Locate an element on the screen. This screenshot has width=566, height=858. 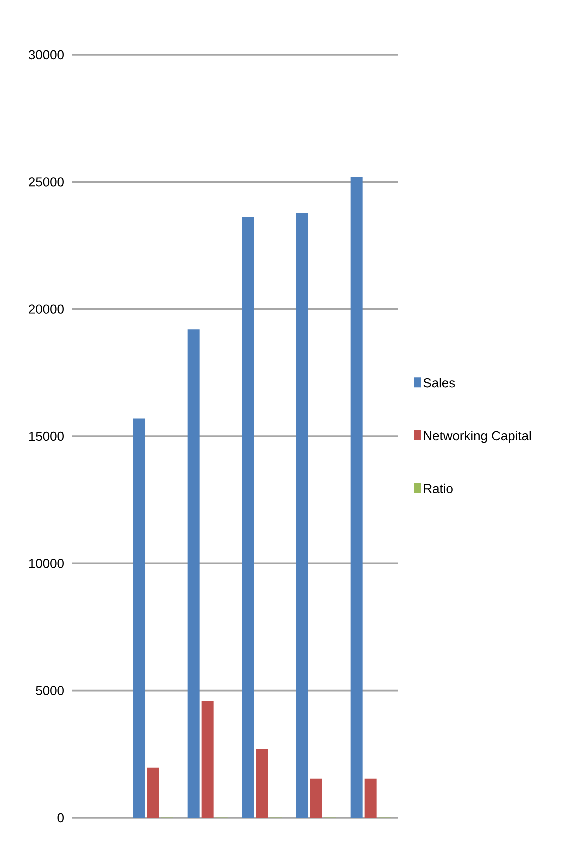
y-tick-label: 0 is located at coordinates (61, 818).